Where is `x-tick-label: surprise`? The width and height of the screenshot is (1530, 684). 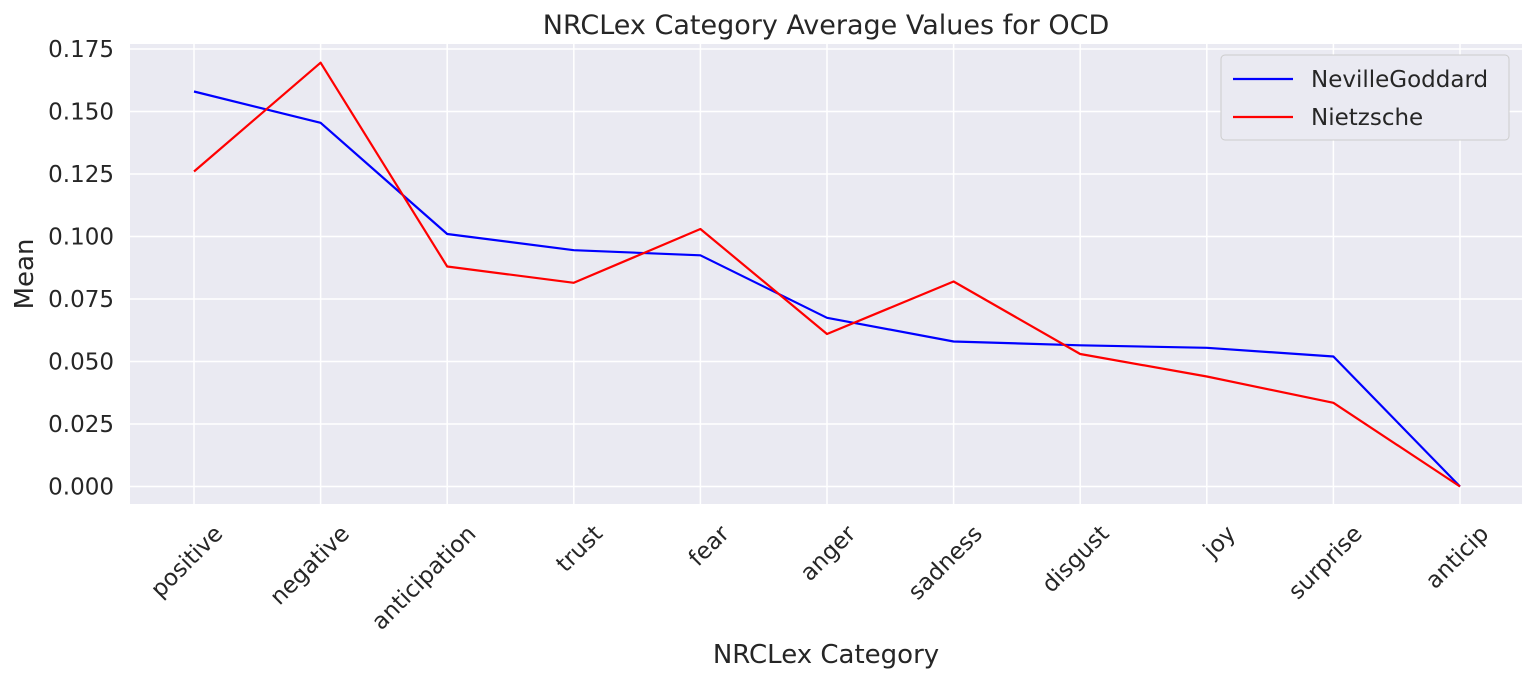
x-tick-label: surprise is located at coordinates (1326, 563).